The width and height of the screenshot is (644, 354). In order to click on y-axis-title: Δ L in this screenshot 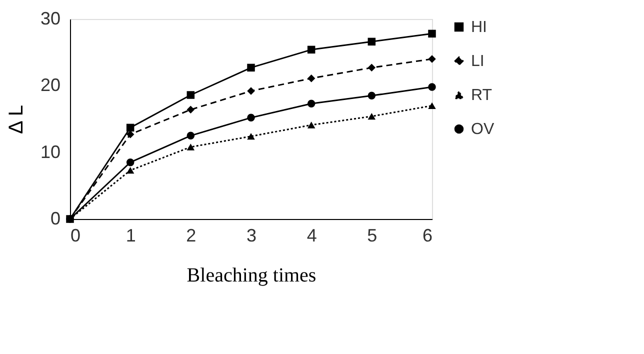, I will do `click(16, 119)`.